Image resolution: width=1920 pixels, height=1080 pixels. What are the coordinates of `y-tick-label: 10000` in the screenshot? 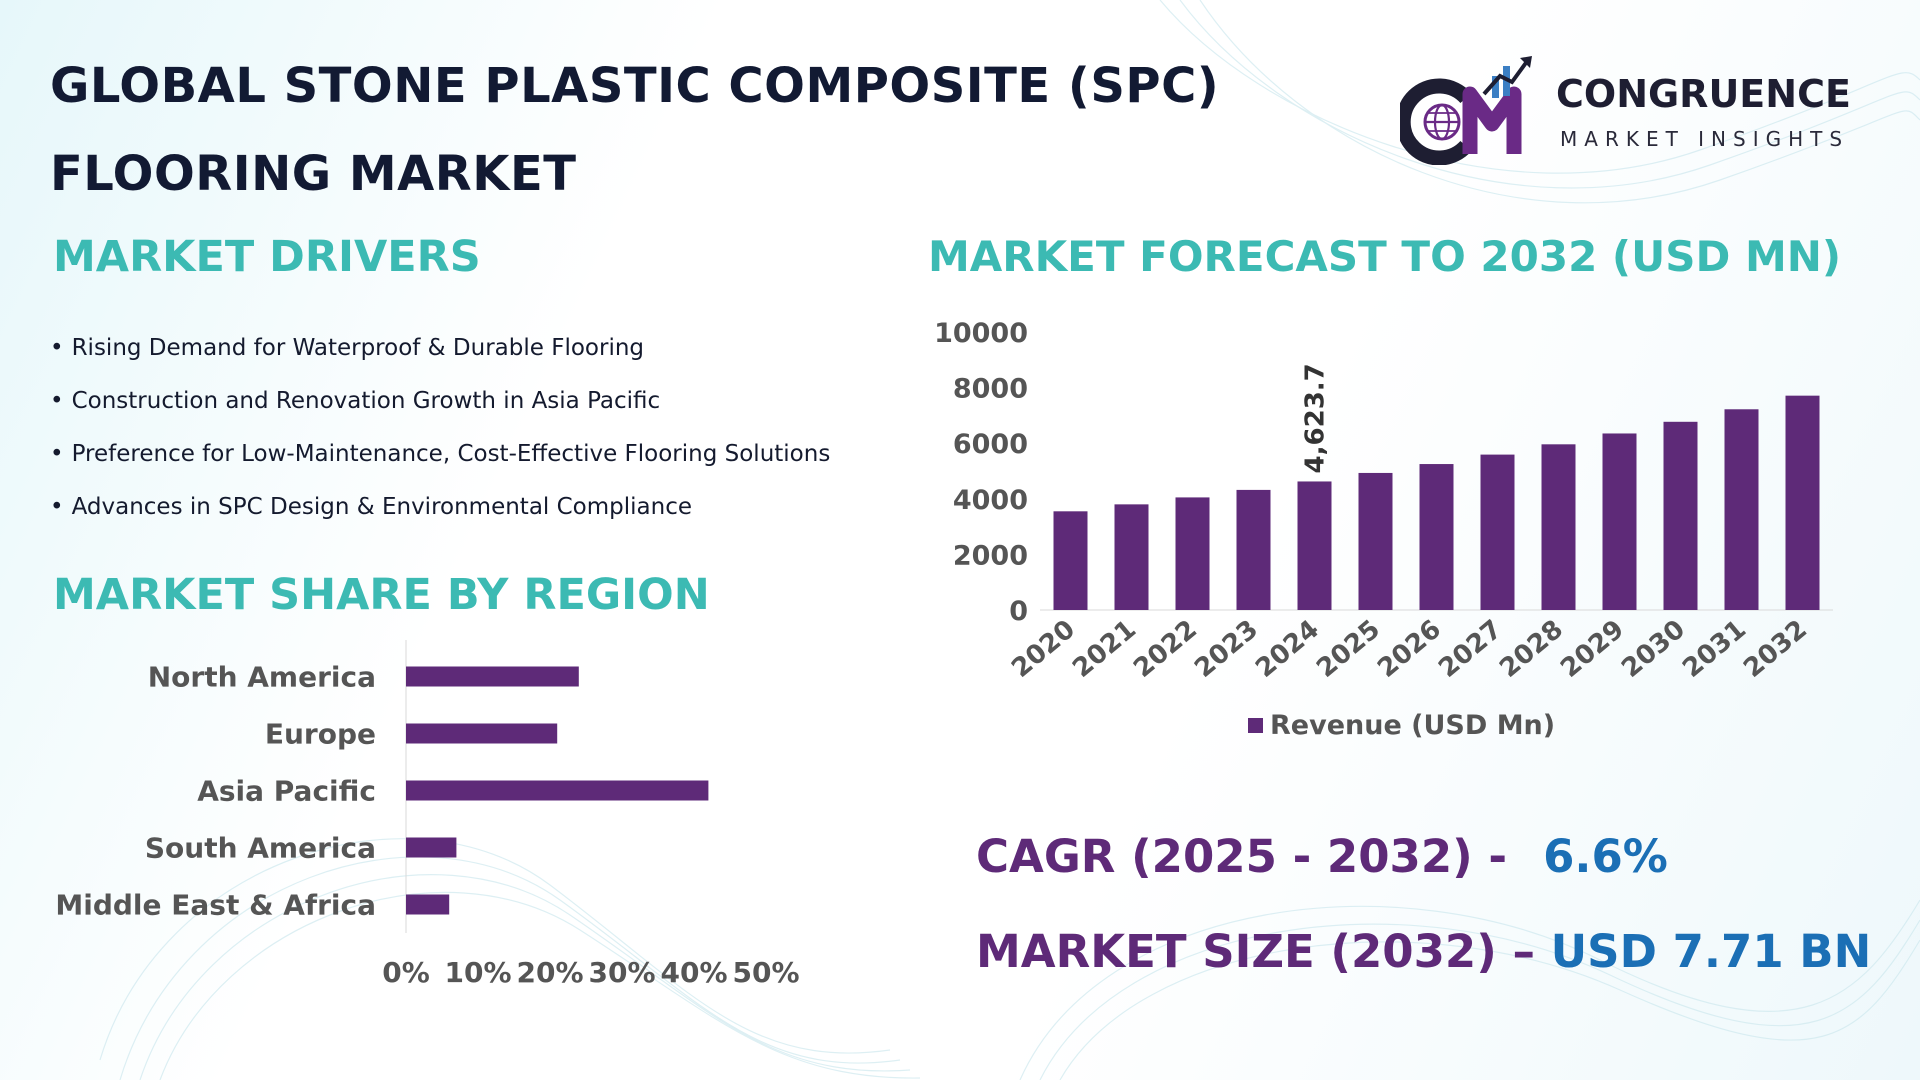 It's located at (981, 333).